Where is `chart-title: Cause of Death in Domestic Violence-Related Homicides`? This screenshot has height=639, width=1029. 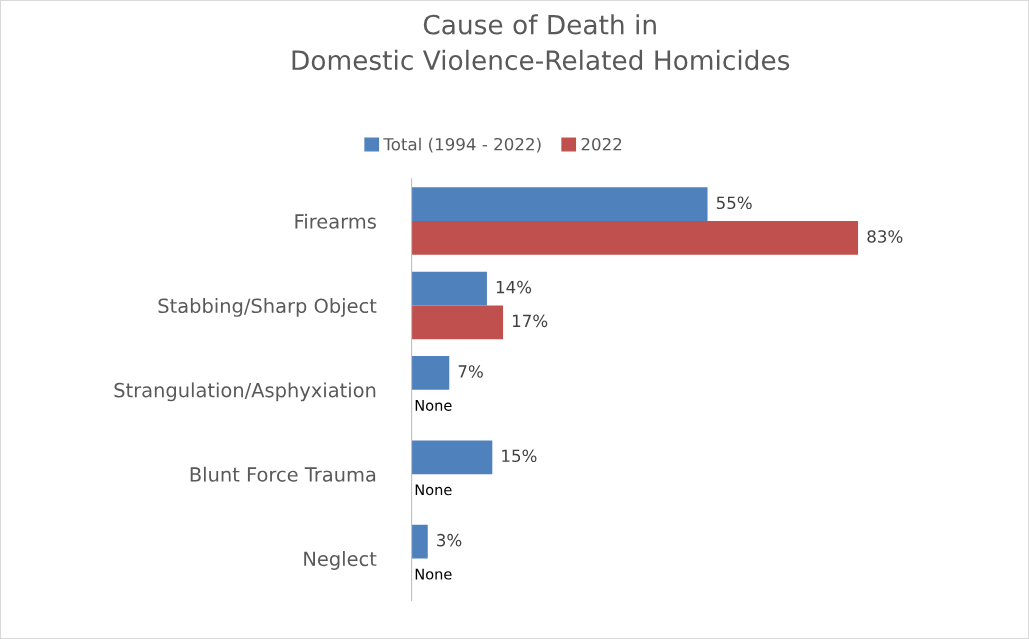
chart-title: Cause of Death in Domestic Violence-Related Homicides is located at coordinates (541, 42).